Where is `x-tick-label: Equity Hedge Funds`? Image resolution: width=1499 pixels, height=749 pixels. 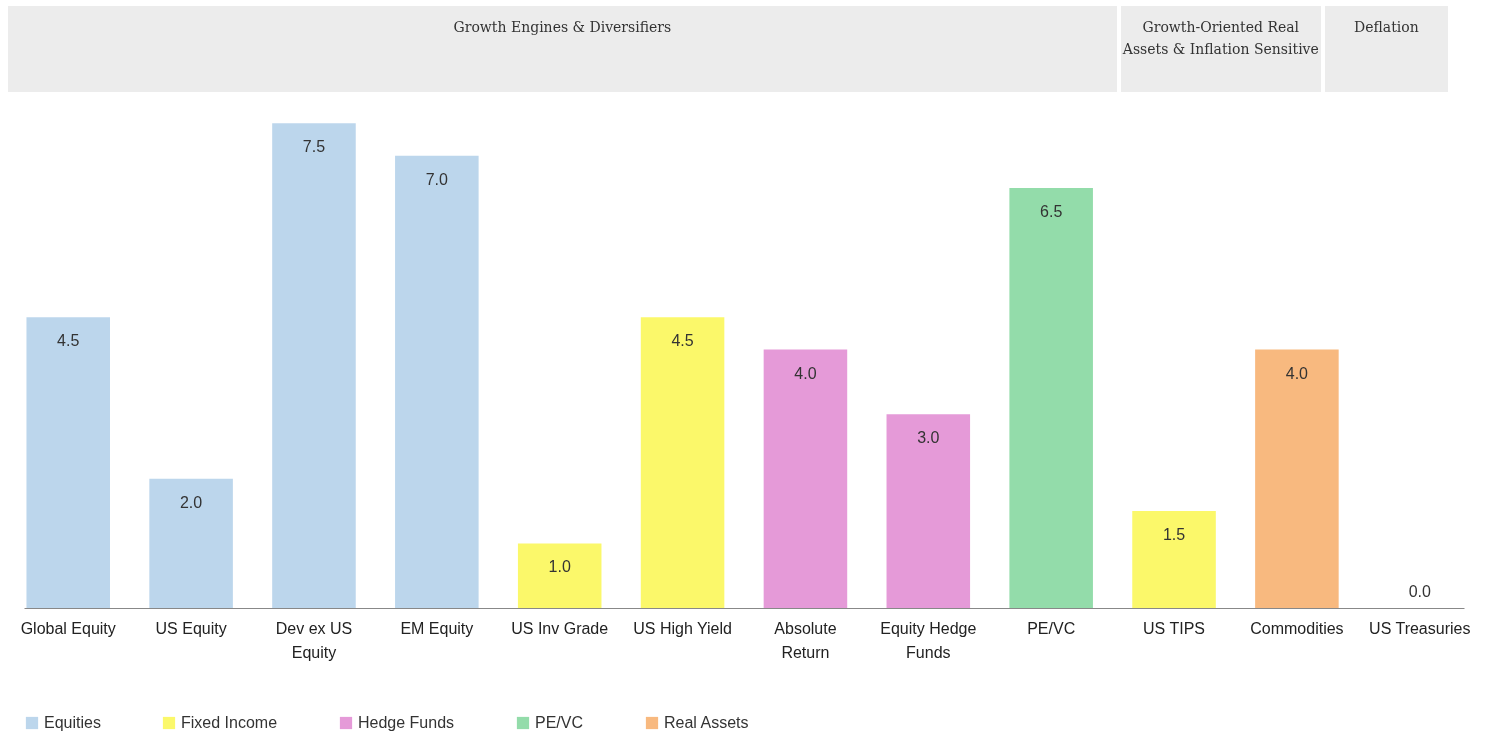
x-tick-label: Equity Hedge Funds is located at coordinates (928, 640).